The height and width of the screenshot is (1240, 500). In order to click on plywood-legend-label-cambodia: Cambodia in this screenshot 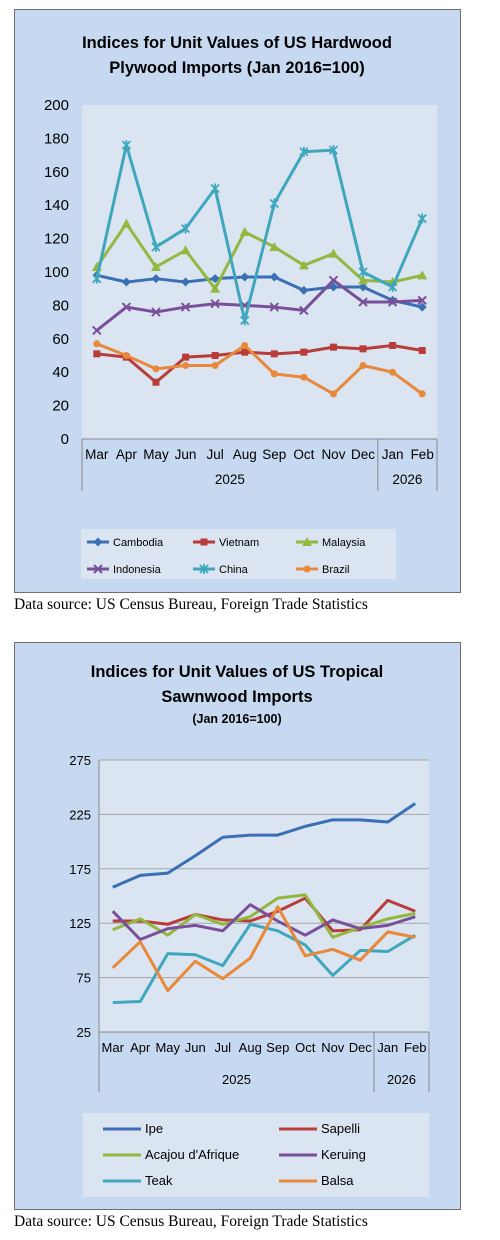, I will do `click(138, 543)`.